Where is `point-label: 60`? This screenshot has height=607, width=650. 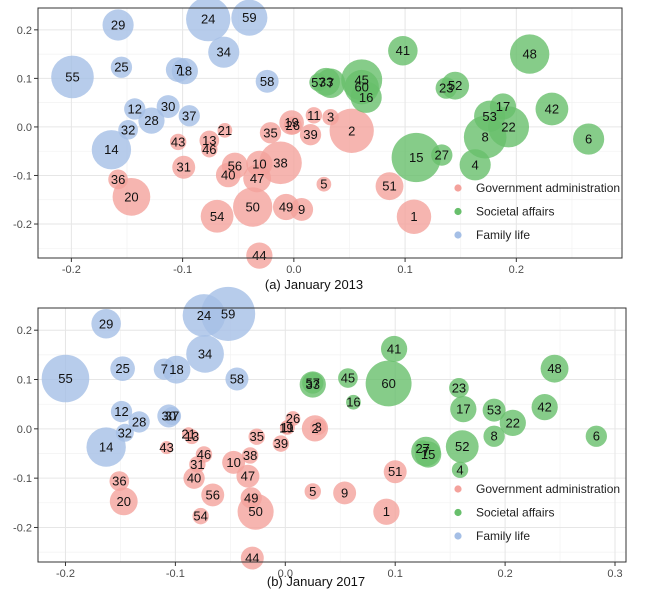
point-label: 60 is located at coordinates (361, 87).